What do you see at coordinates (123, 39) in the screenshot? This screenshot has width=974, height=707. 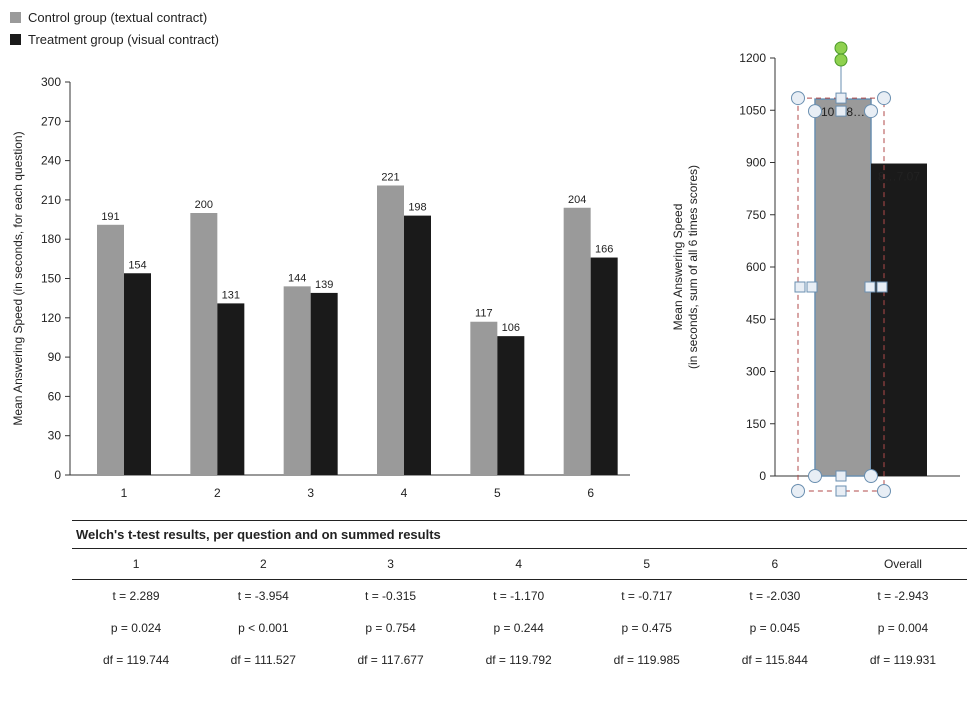 I see `legend-label-treatment: Treatment group (visual contract)` at bounding box center [123, 39].